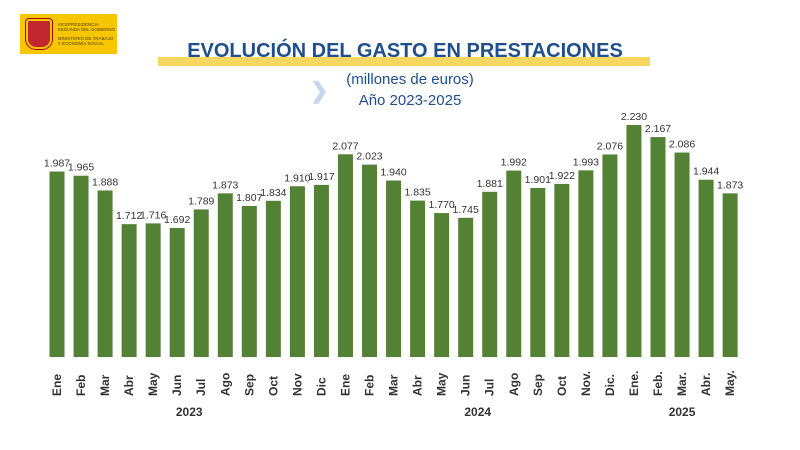 Image resolution: width=800 pixels, height=450 pixels. I want to click on year-label: 2023, so click(189, 412).